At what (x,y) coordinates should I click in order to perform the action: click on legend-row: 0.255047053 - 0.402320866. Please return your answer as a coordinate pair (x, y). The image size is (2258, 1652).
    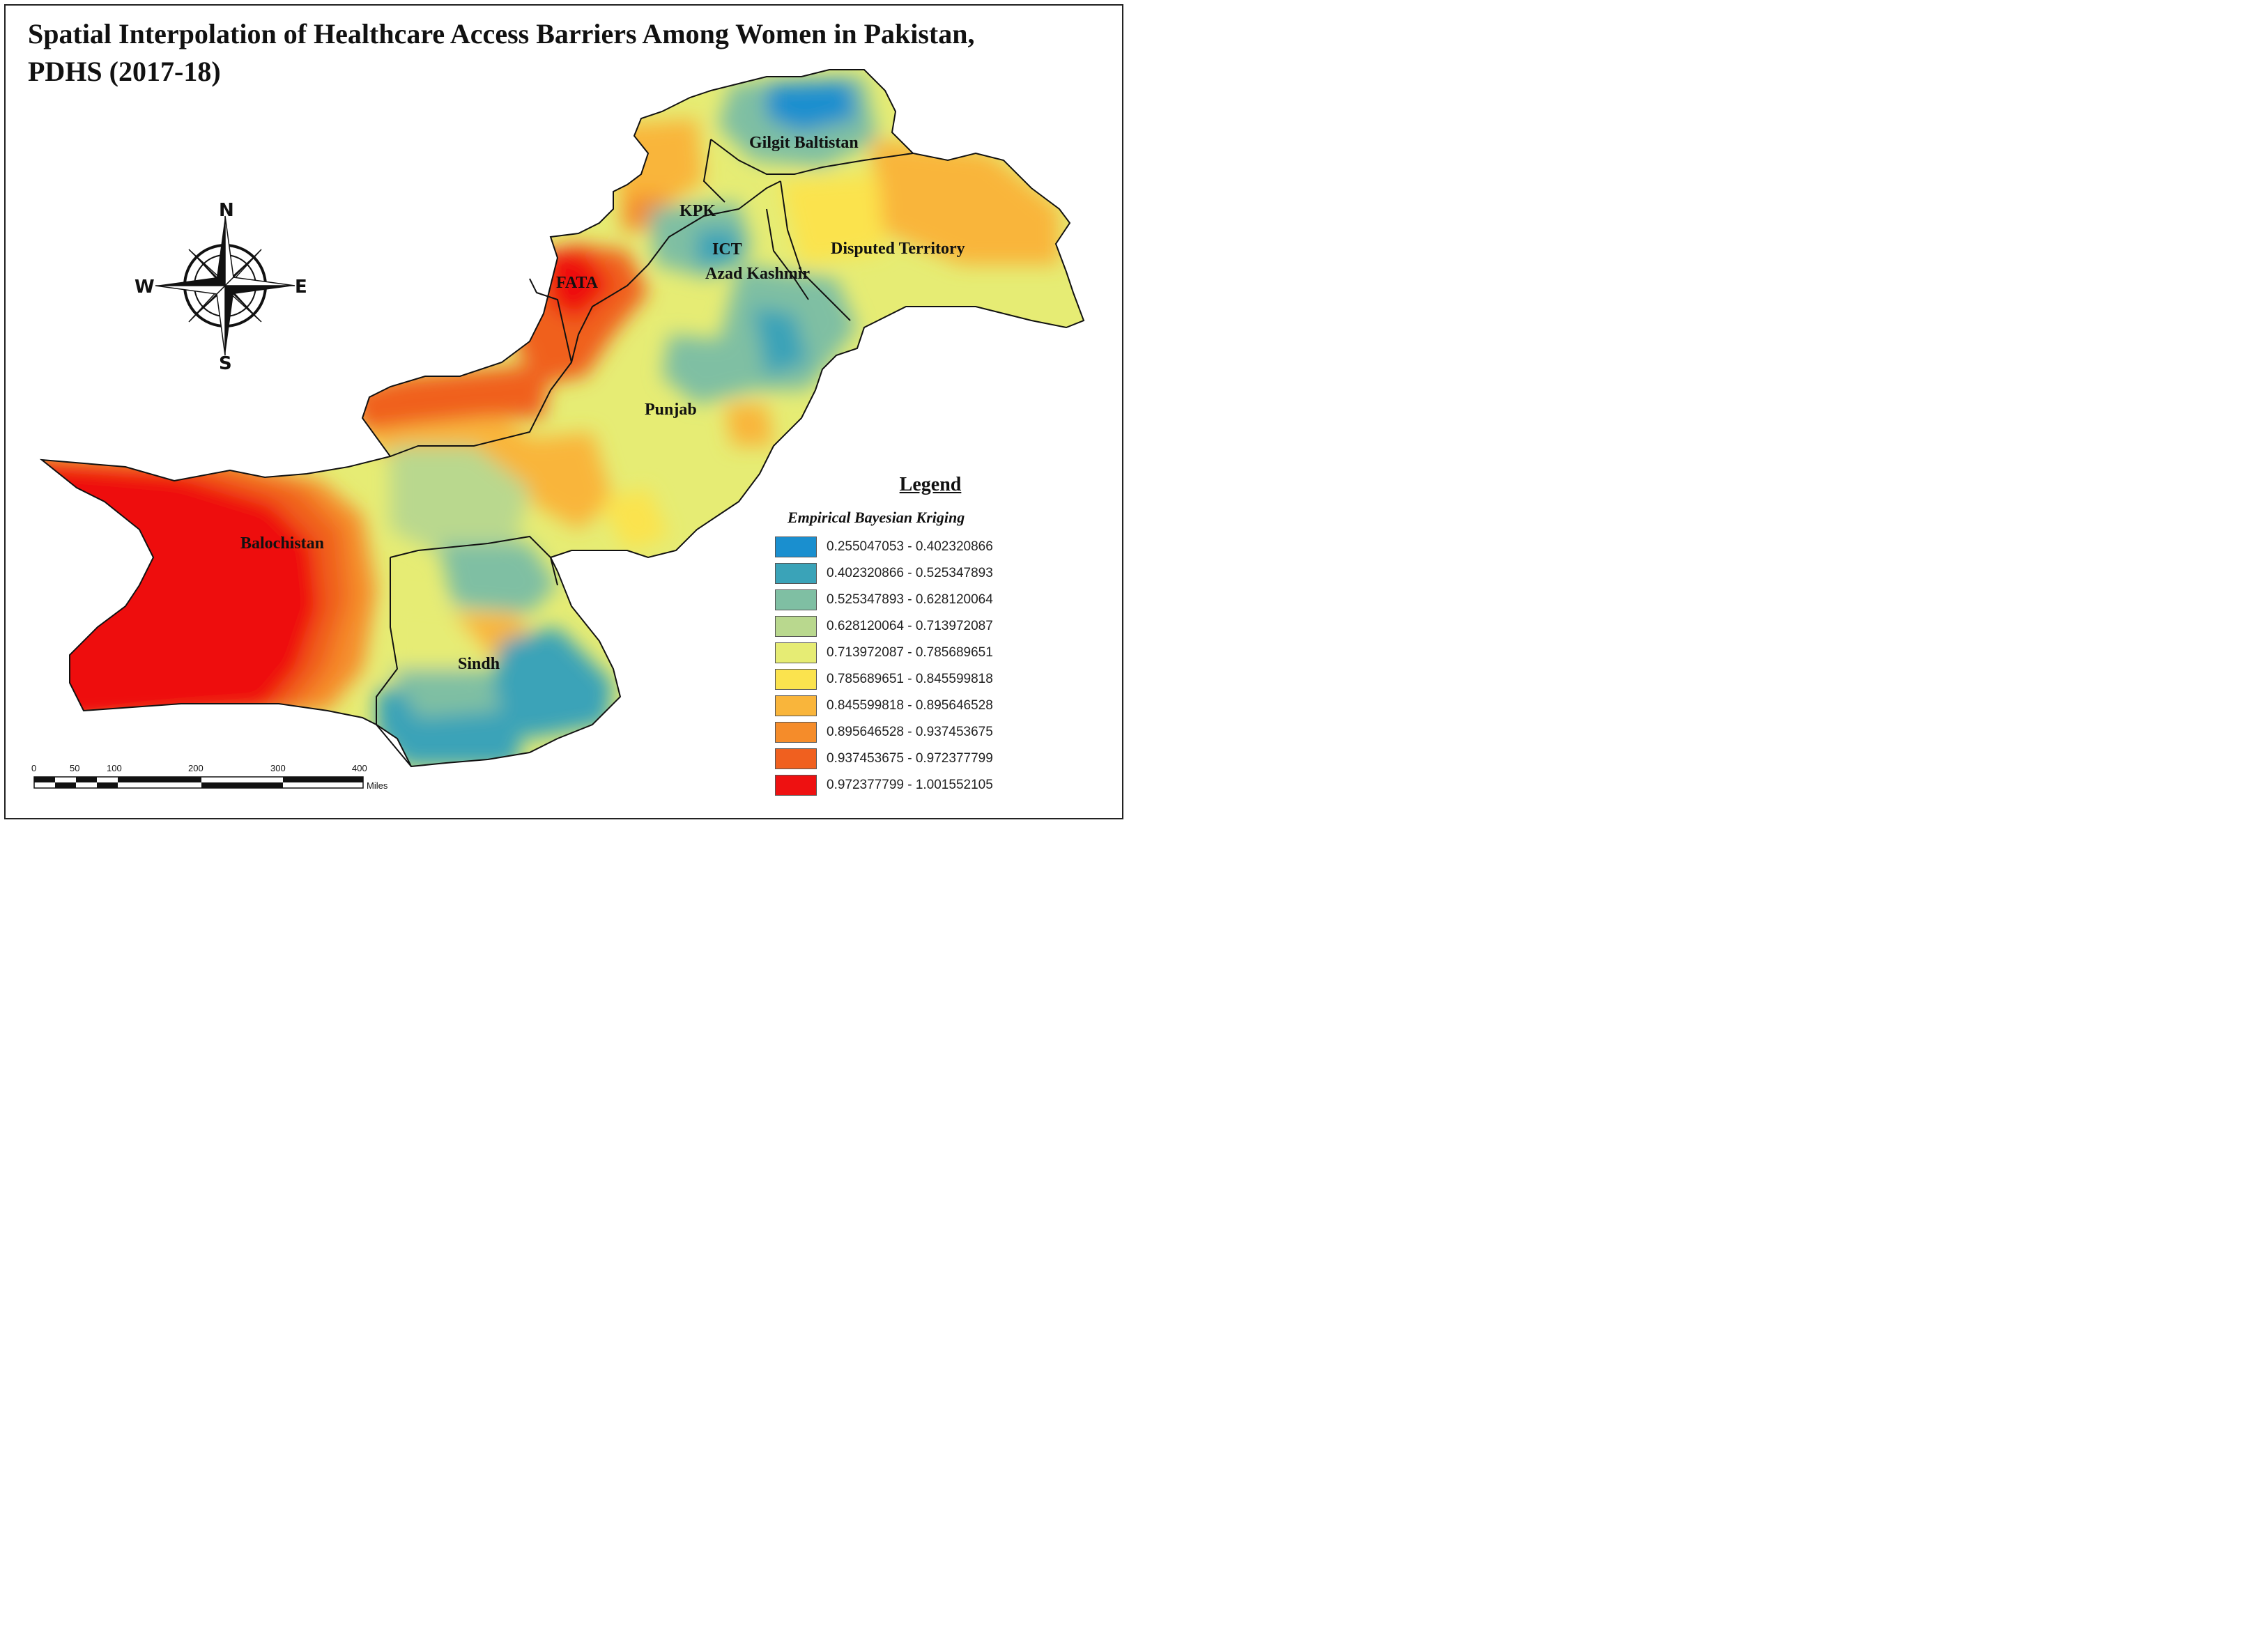
    Looking at the image, I should click on (921, 547).